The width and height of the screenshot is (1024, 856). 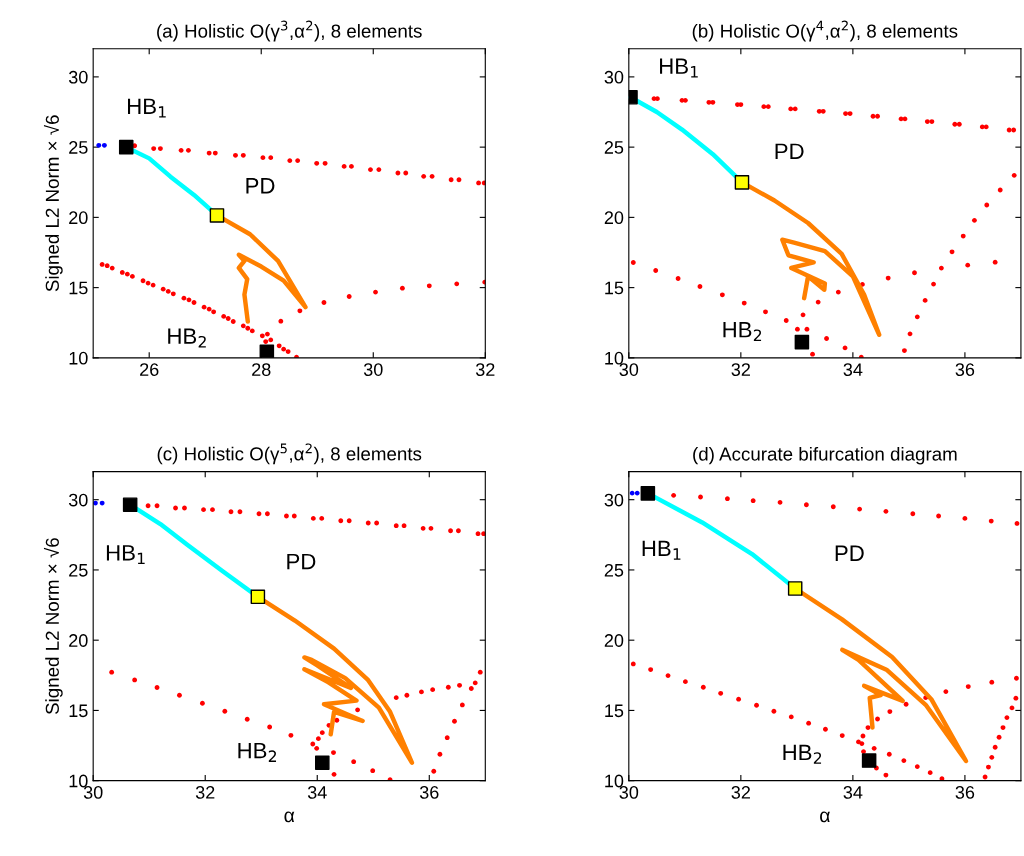 I want to click on chart-title: (b) Holistic O(γ$^{4}$,α$^{2}$), 8 elements, so click(x=825, y=31).